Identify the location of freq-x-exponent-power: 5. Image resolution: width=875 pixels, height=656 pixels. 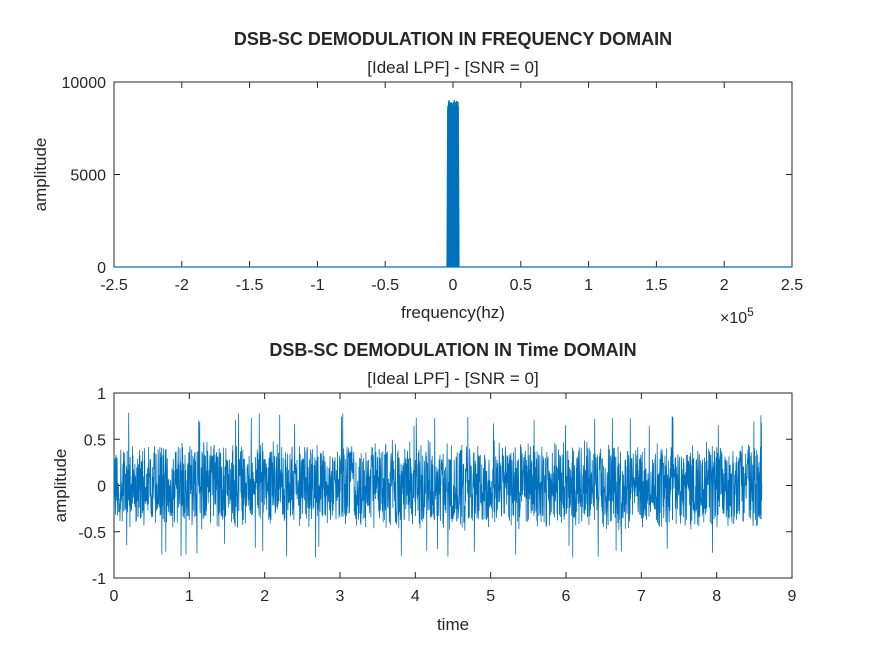
(750, 312).